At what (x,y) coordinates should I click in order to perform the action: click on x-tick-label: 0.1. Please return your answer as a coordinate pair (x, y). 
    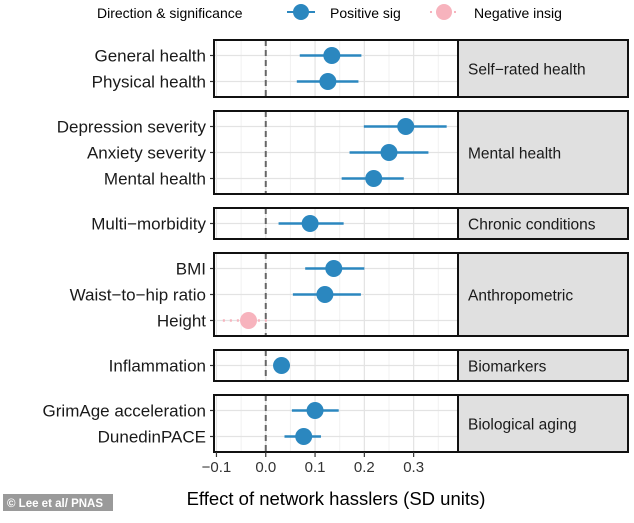
    Looking at the image, I should click on (315, 467).